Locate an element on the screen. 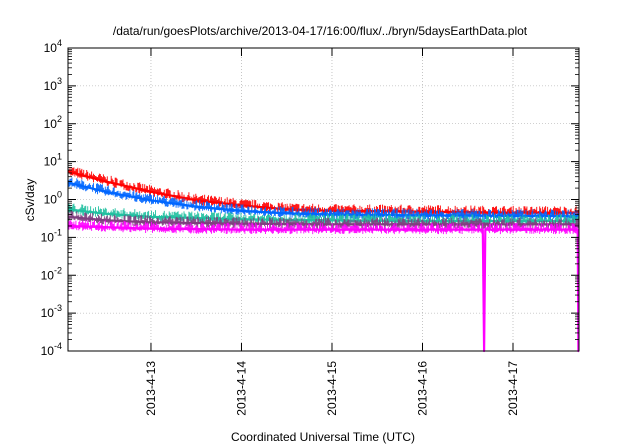 Image resolution: width=640 pixels, height=448 pixels. y-tick-label: 10⁻² is located at coordinates (51, 273).